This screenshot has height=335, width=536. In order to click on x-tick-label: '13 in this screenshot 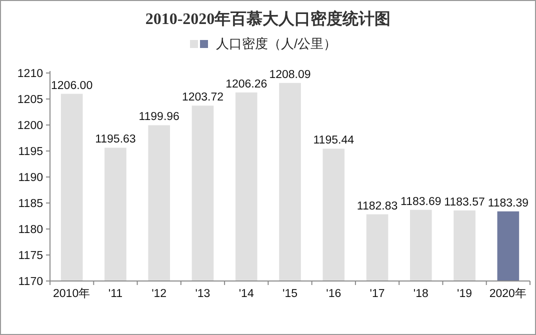, I will do `click(202, 294)`.